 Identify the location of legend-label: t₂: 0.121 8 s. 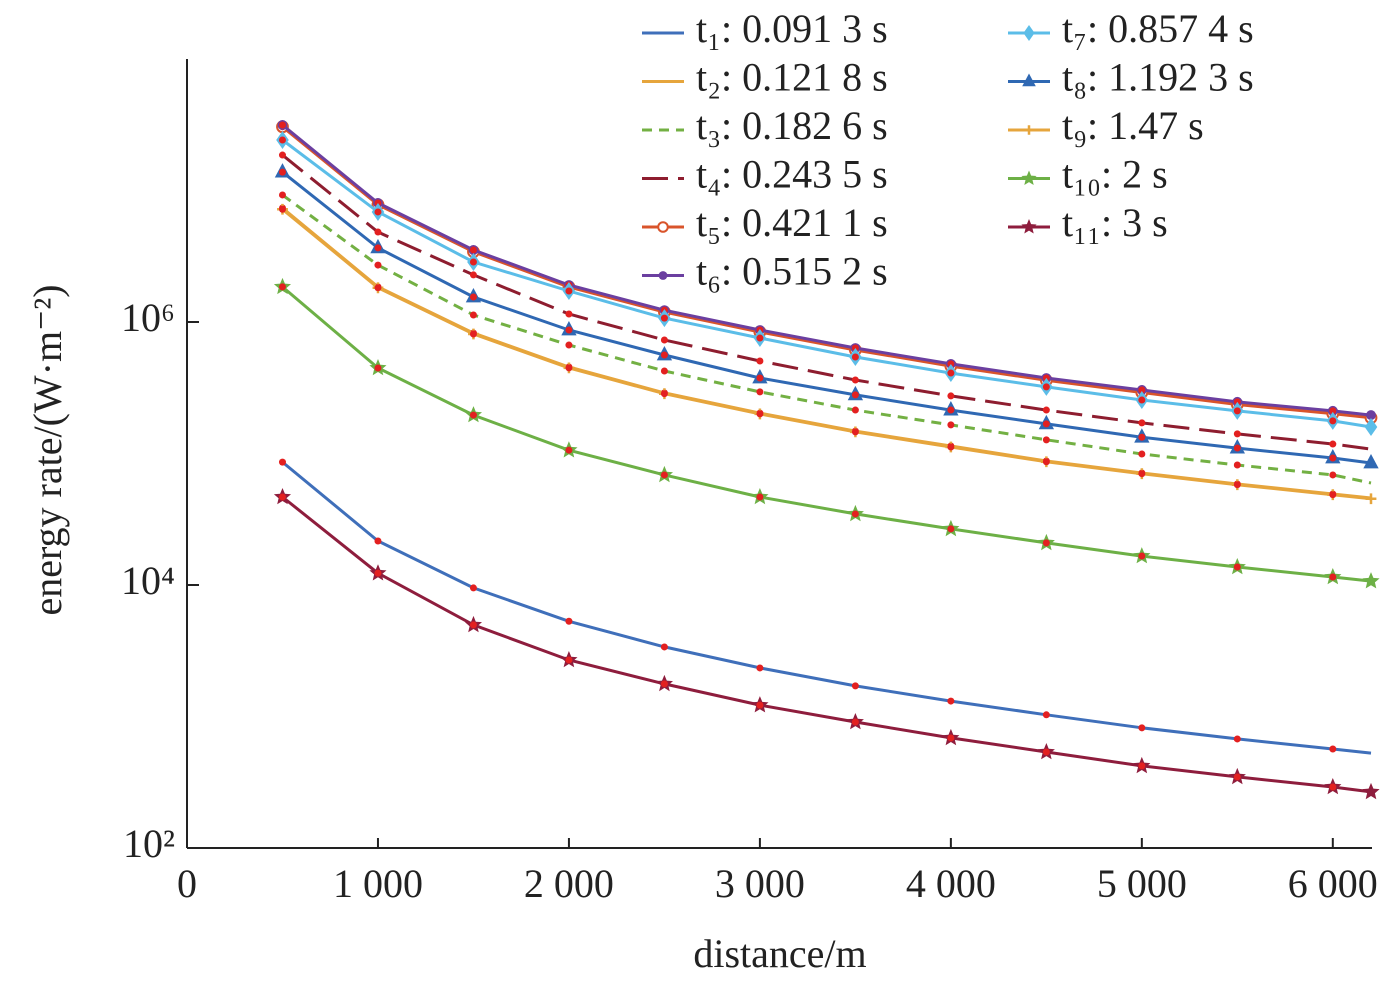
(792, 77).